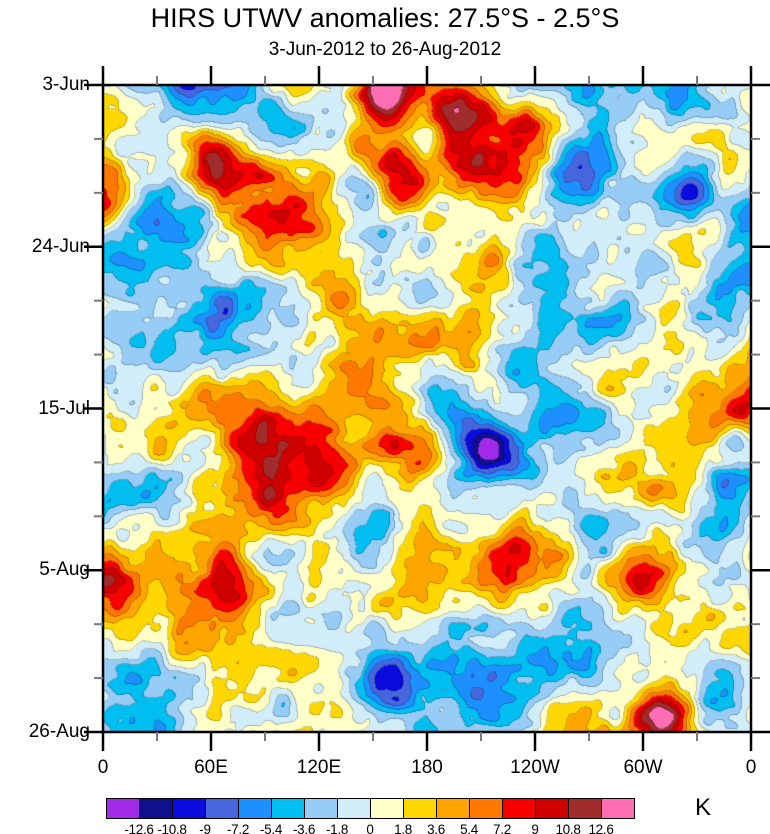 The height and width of the screenshot is (834, 770). I want to click on colorbar-tick-label: 3.6, so click(436, 828).